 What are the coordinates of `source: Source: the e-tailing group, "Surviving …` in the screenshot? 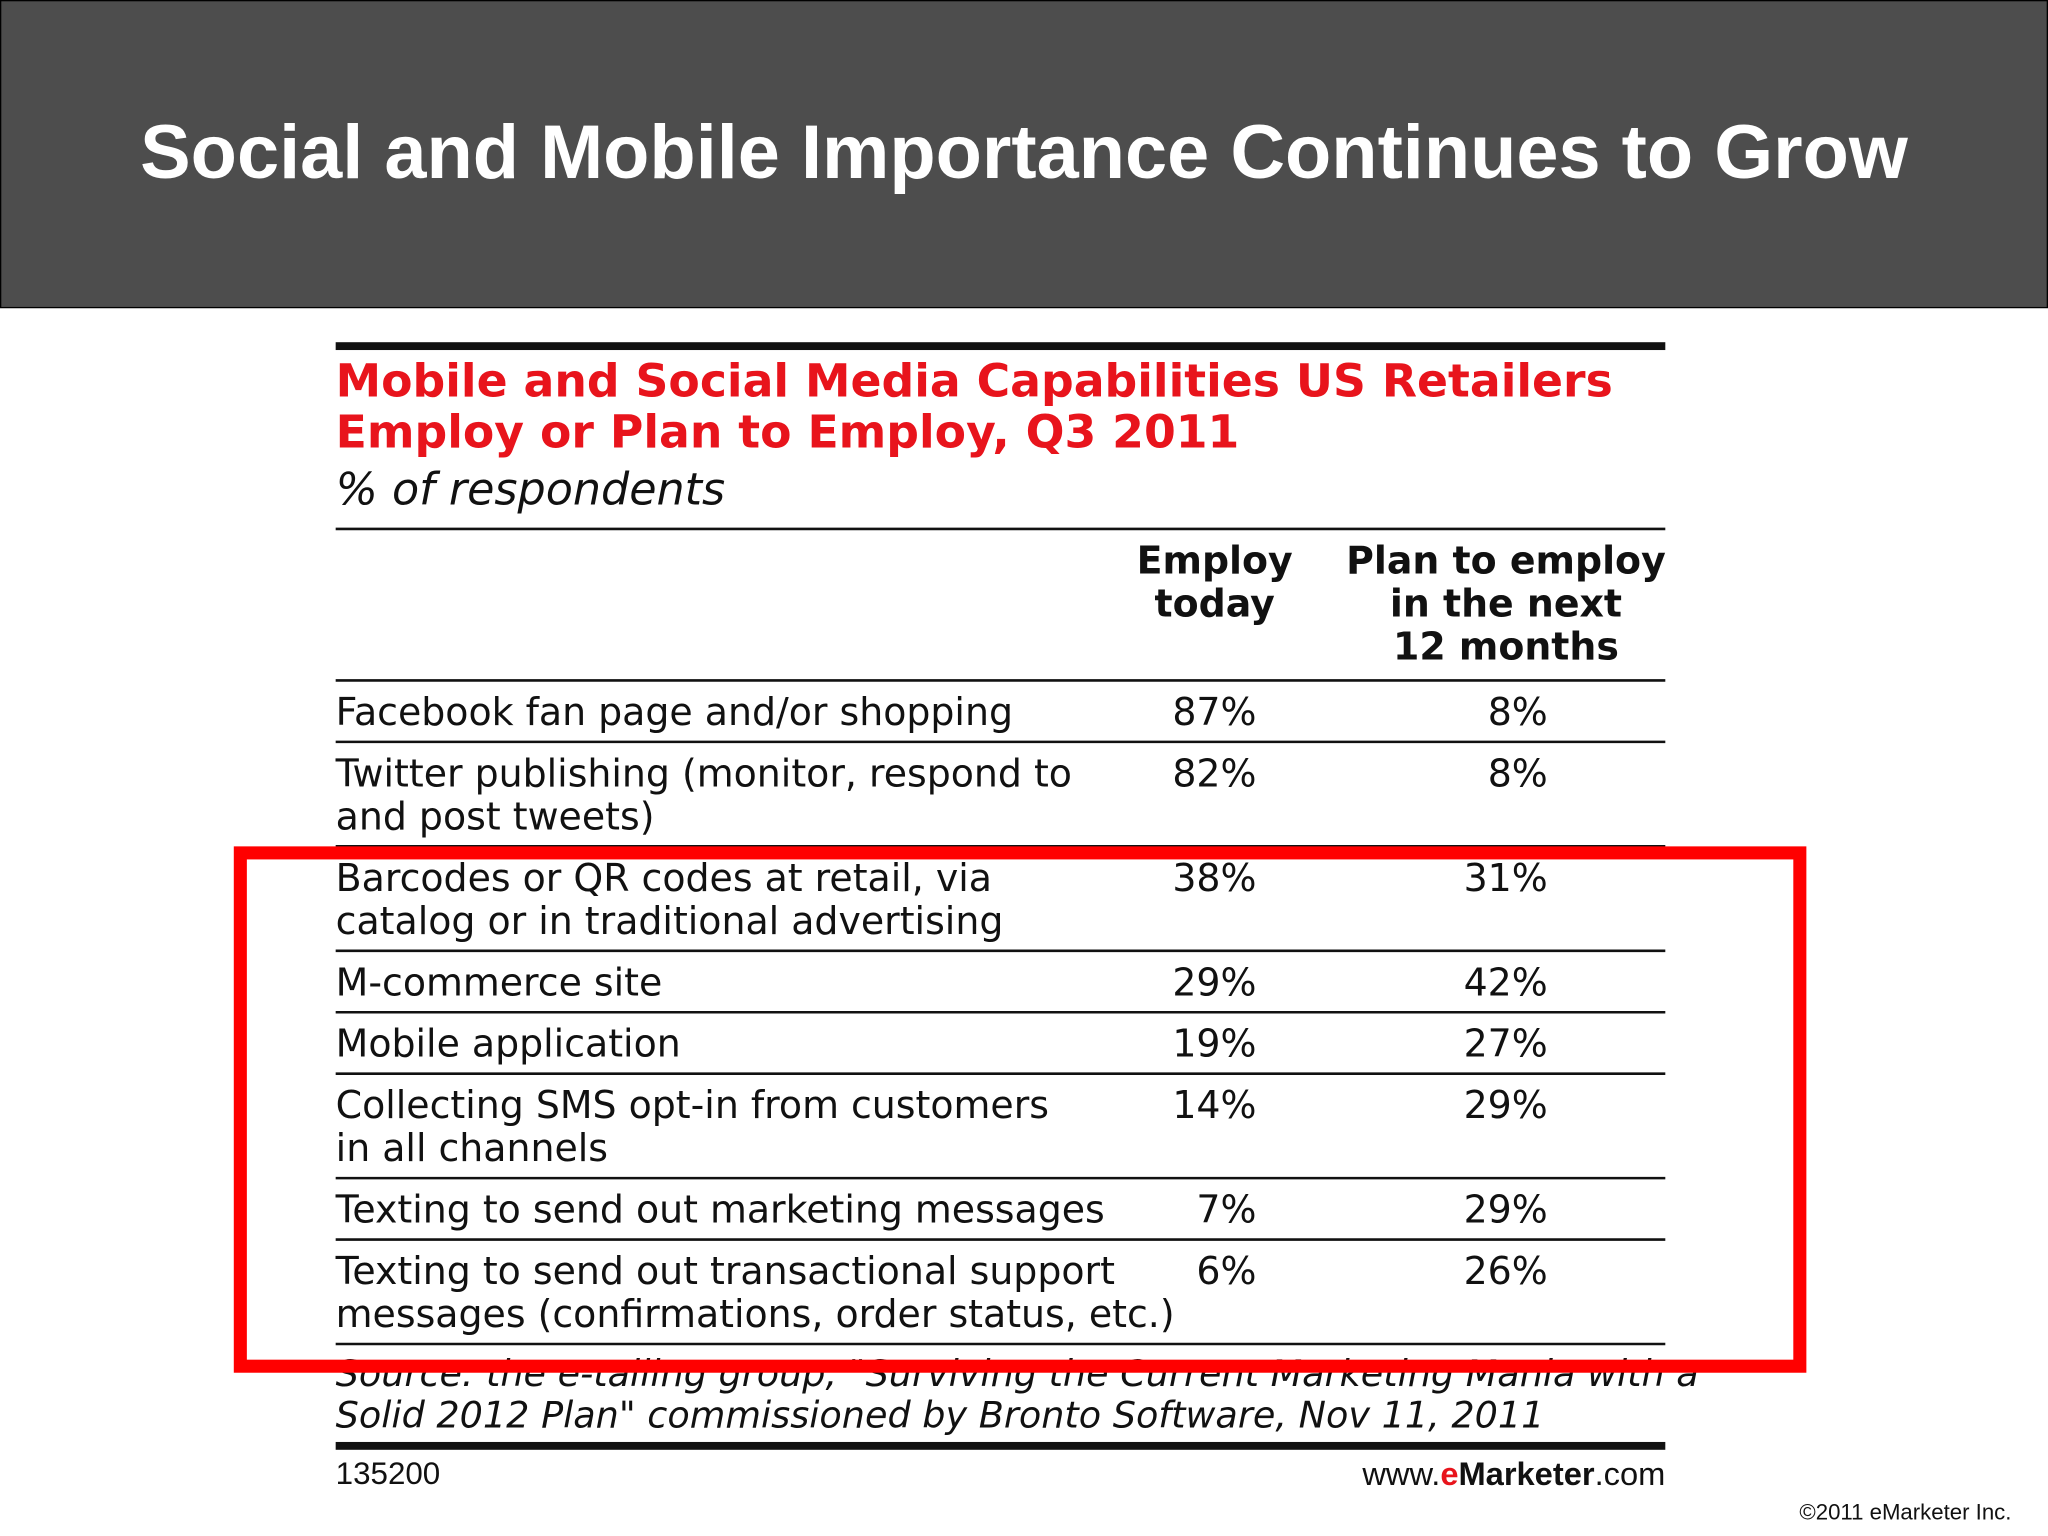 It's located at (1017, 1373).